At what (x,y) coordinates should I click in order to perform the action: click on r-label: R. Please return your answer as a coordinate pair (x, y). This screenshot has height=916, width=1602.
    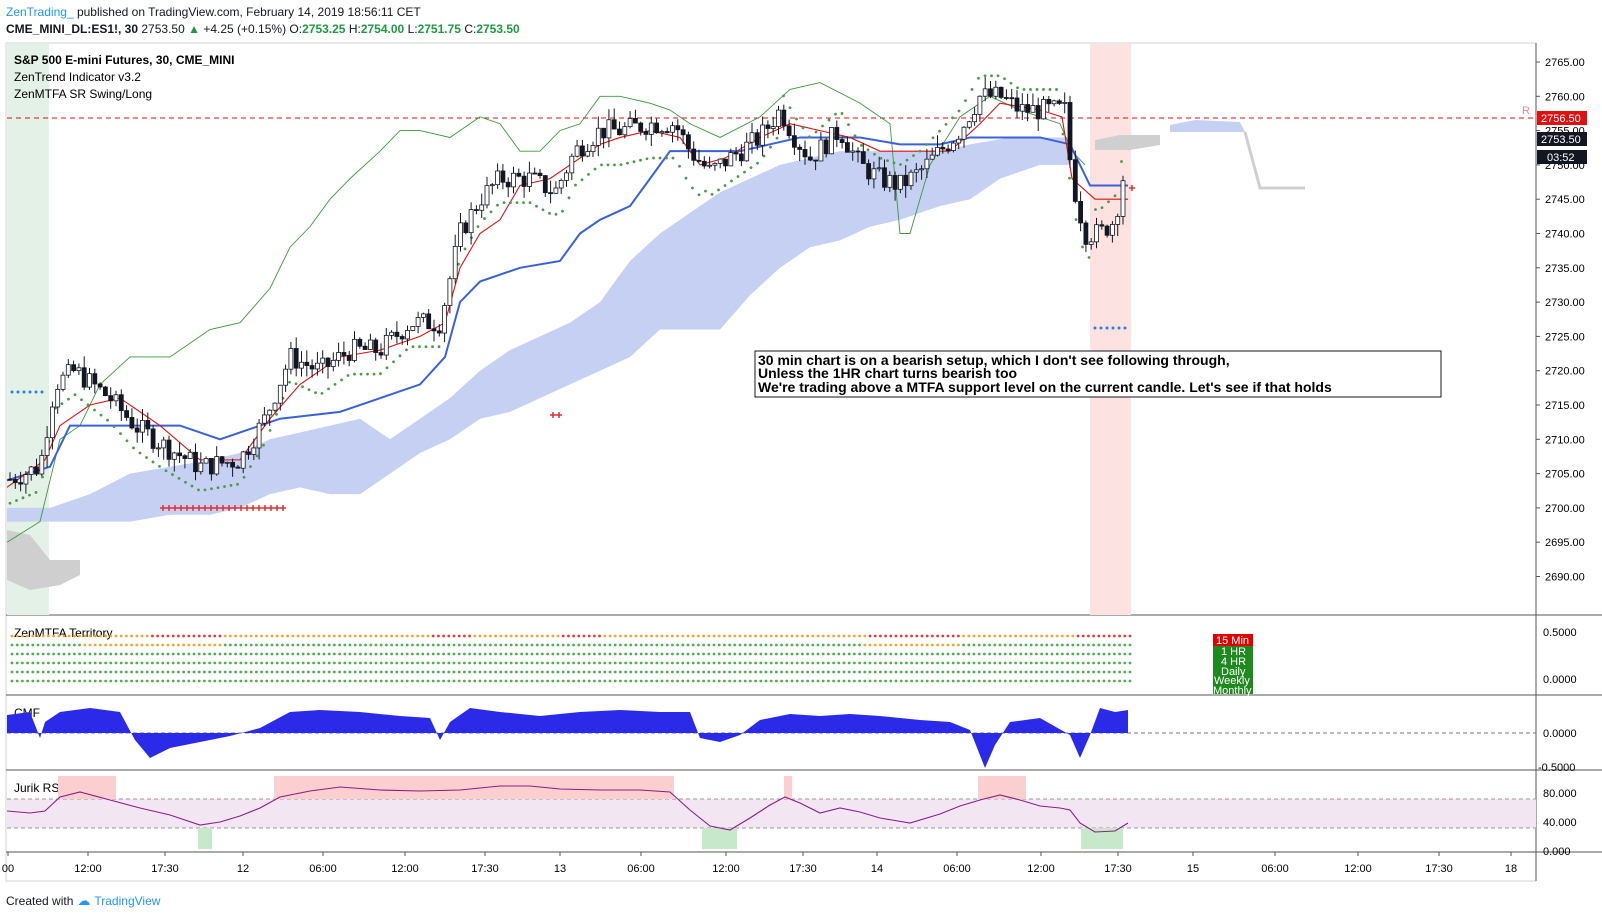
    Looking at the image, I should click on (1526, 111).